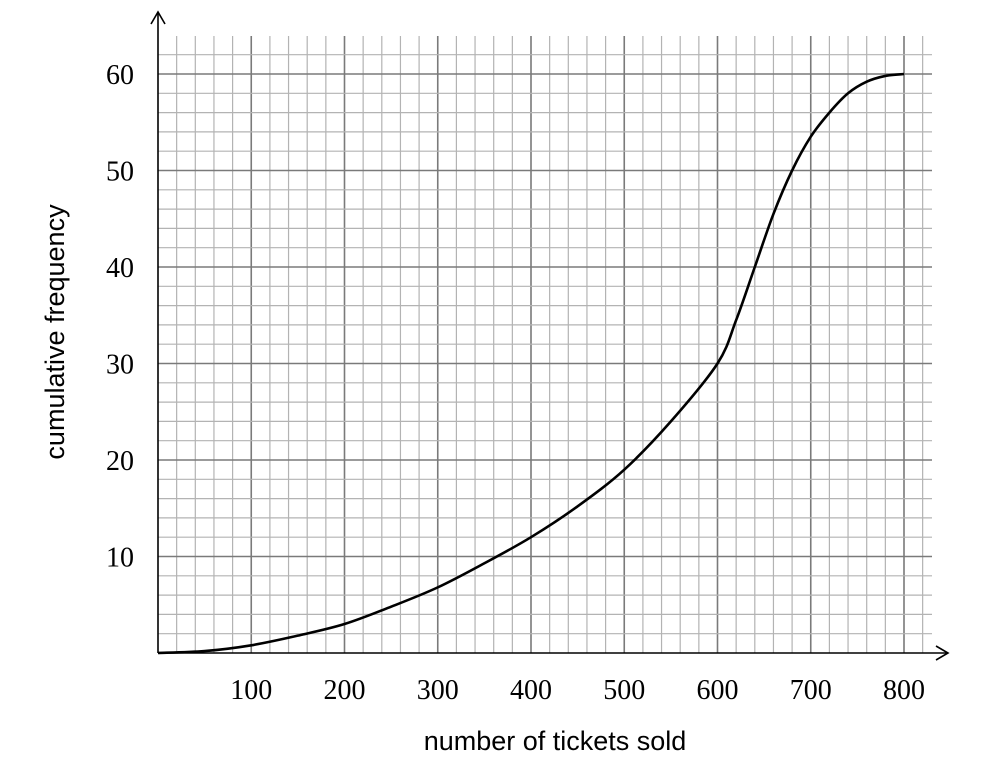 The image size is (985, 768). Describe the element at coordinates (120, 172) in the screenshot. I see `y-tick-label: 50` at that location.